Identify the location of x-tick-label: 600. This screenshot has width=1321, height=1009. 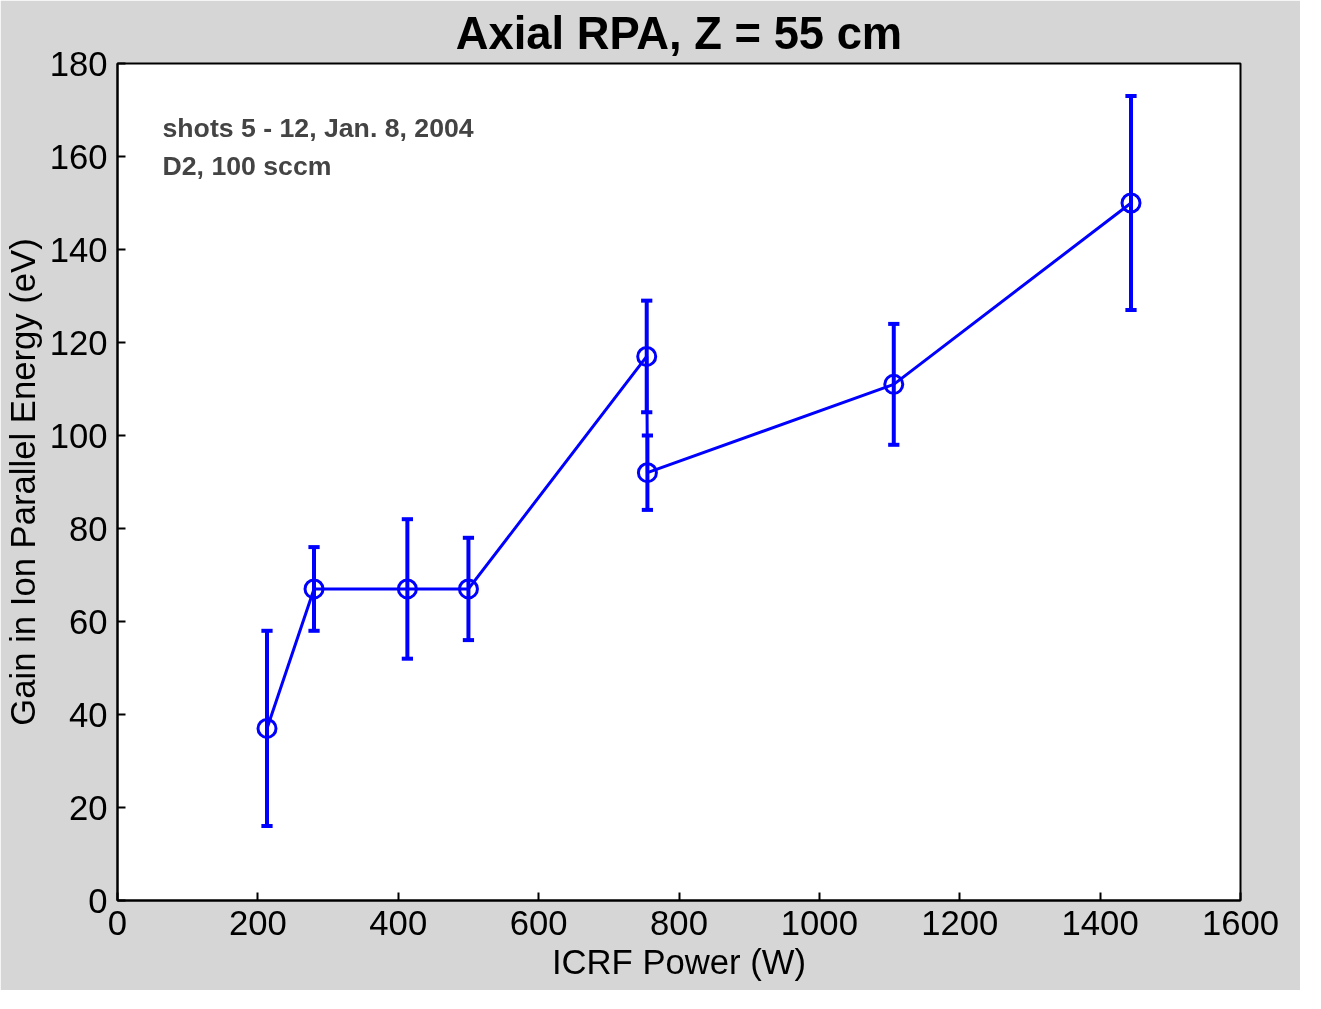
(538, 922).